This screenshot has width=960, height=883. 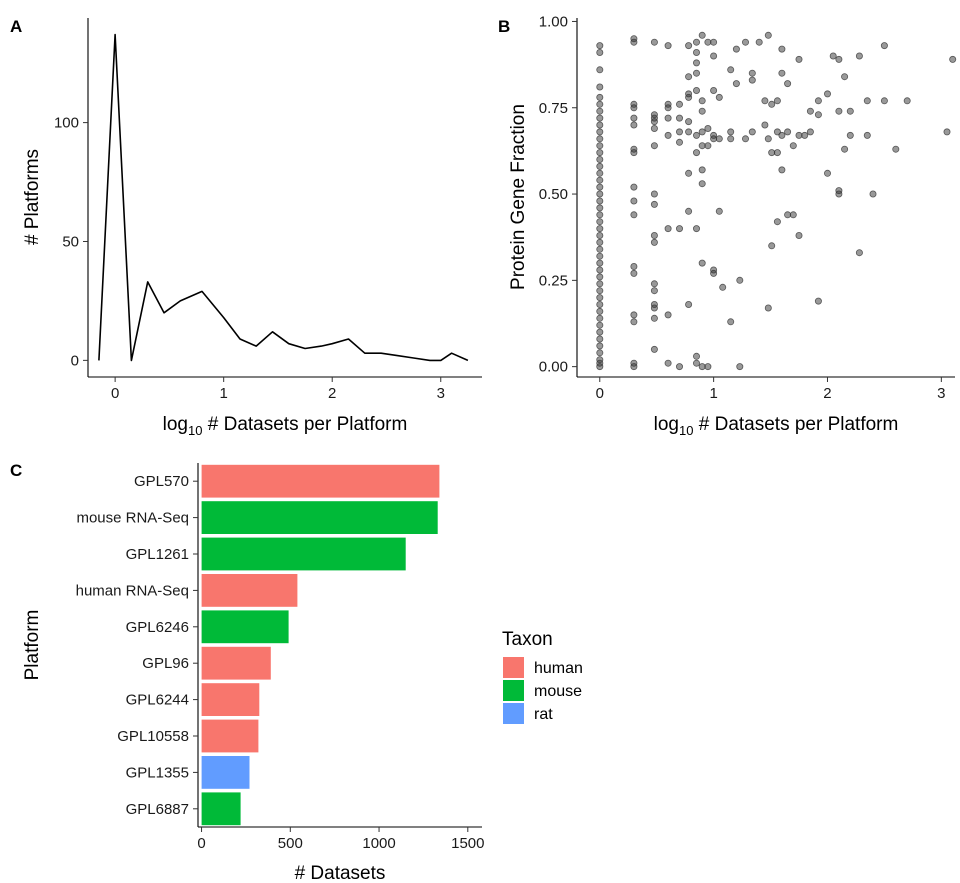 I want to click on bar-gpl96, so click(x=236, y=663).